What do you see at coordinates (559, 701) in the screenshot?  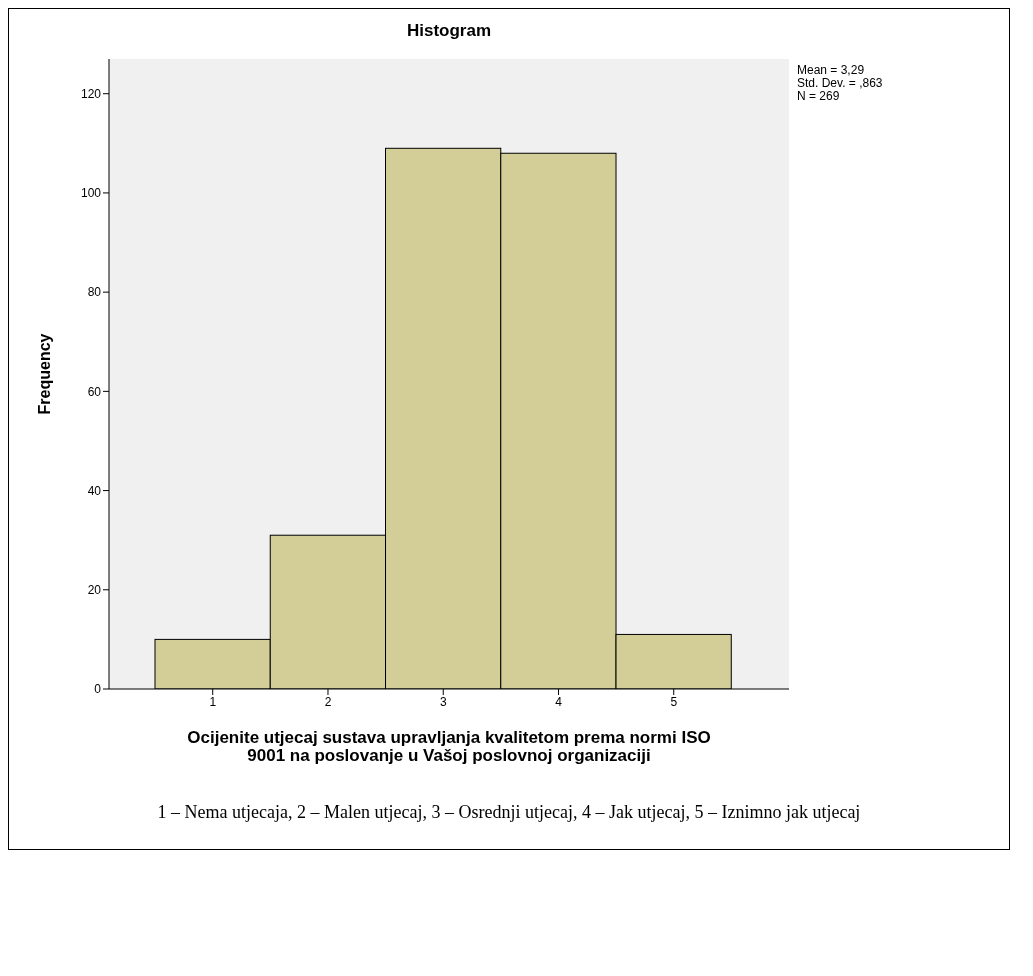 I see `x-tick-label: 4` at bounding box center [559, 701].